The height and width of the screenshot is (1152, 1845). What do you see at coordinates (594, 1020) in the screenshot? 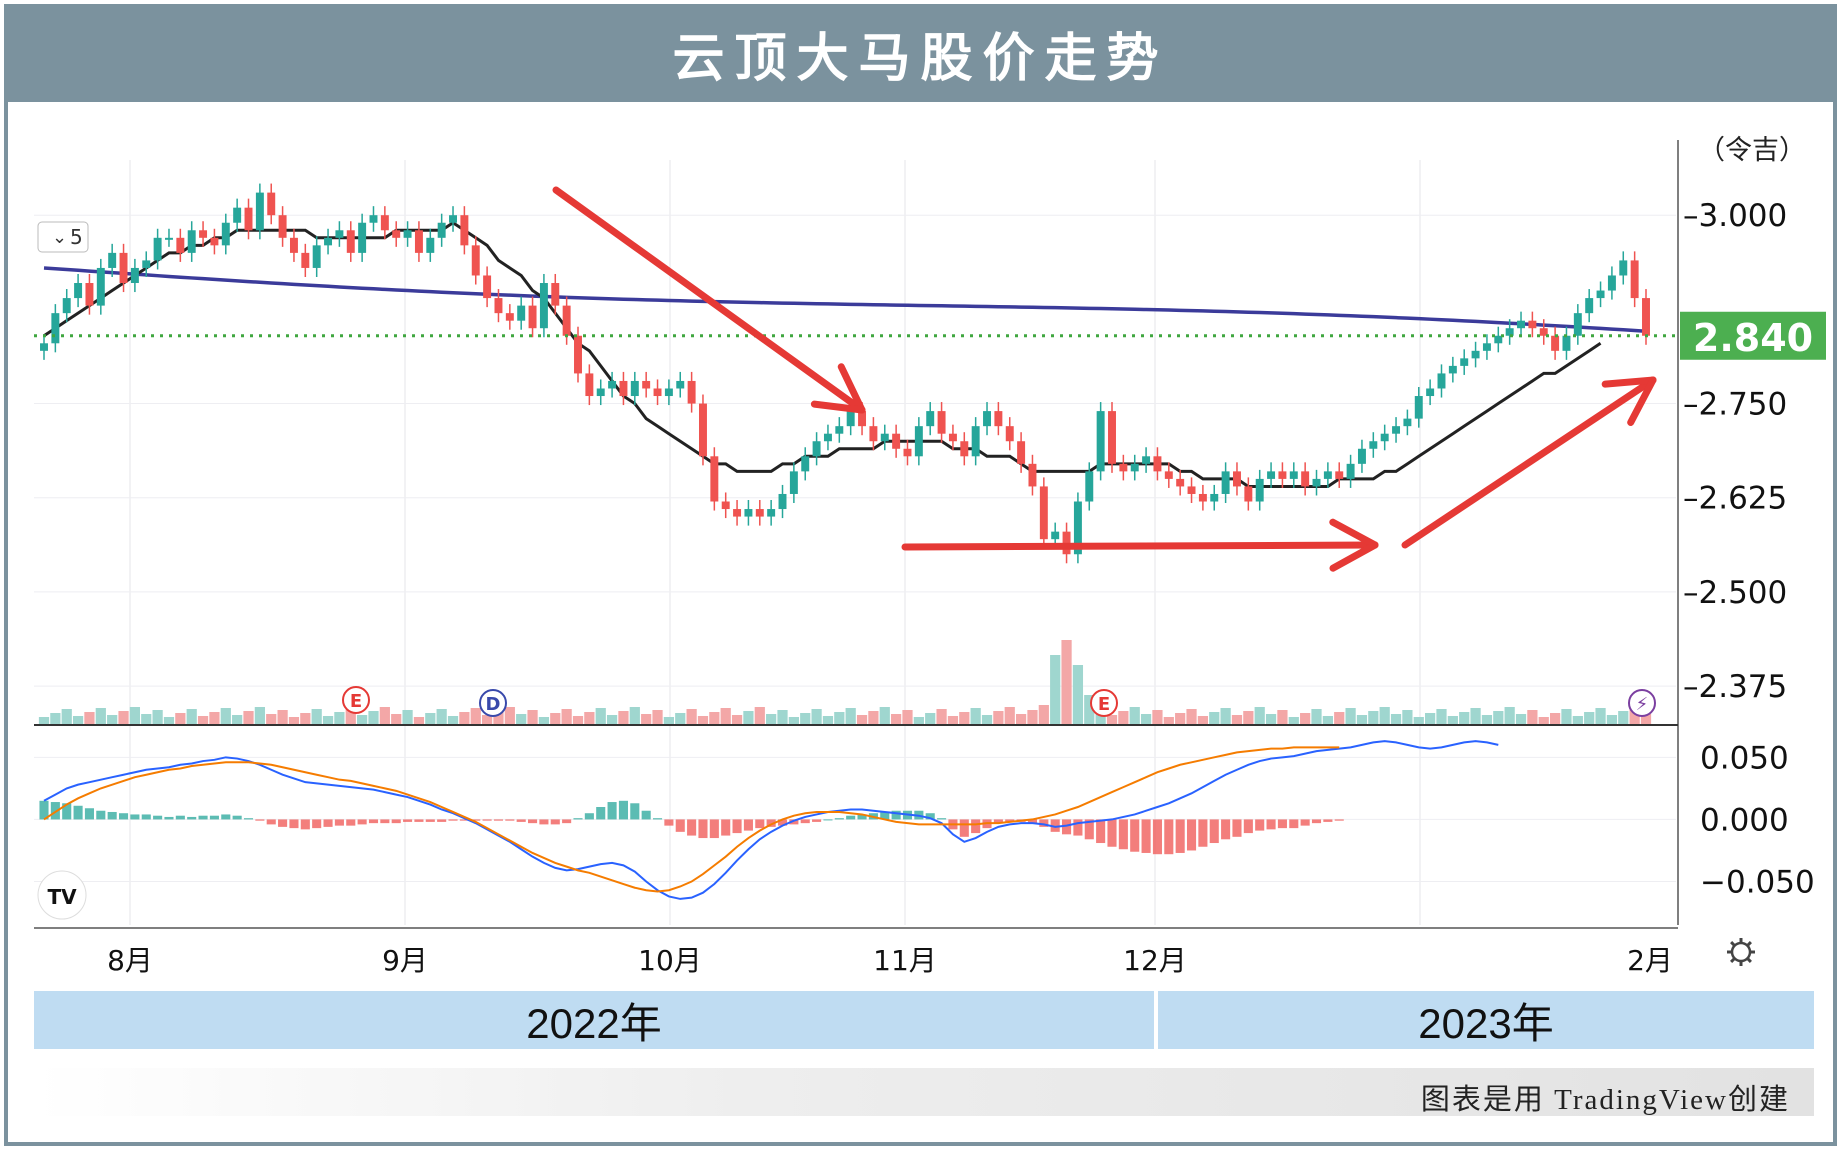
I see `year-2022-cell: 2022年` at bounding box center [594, 1020].